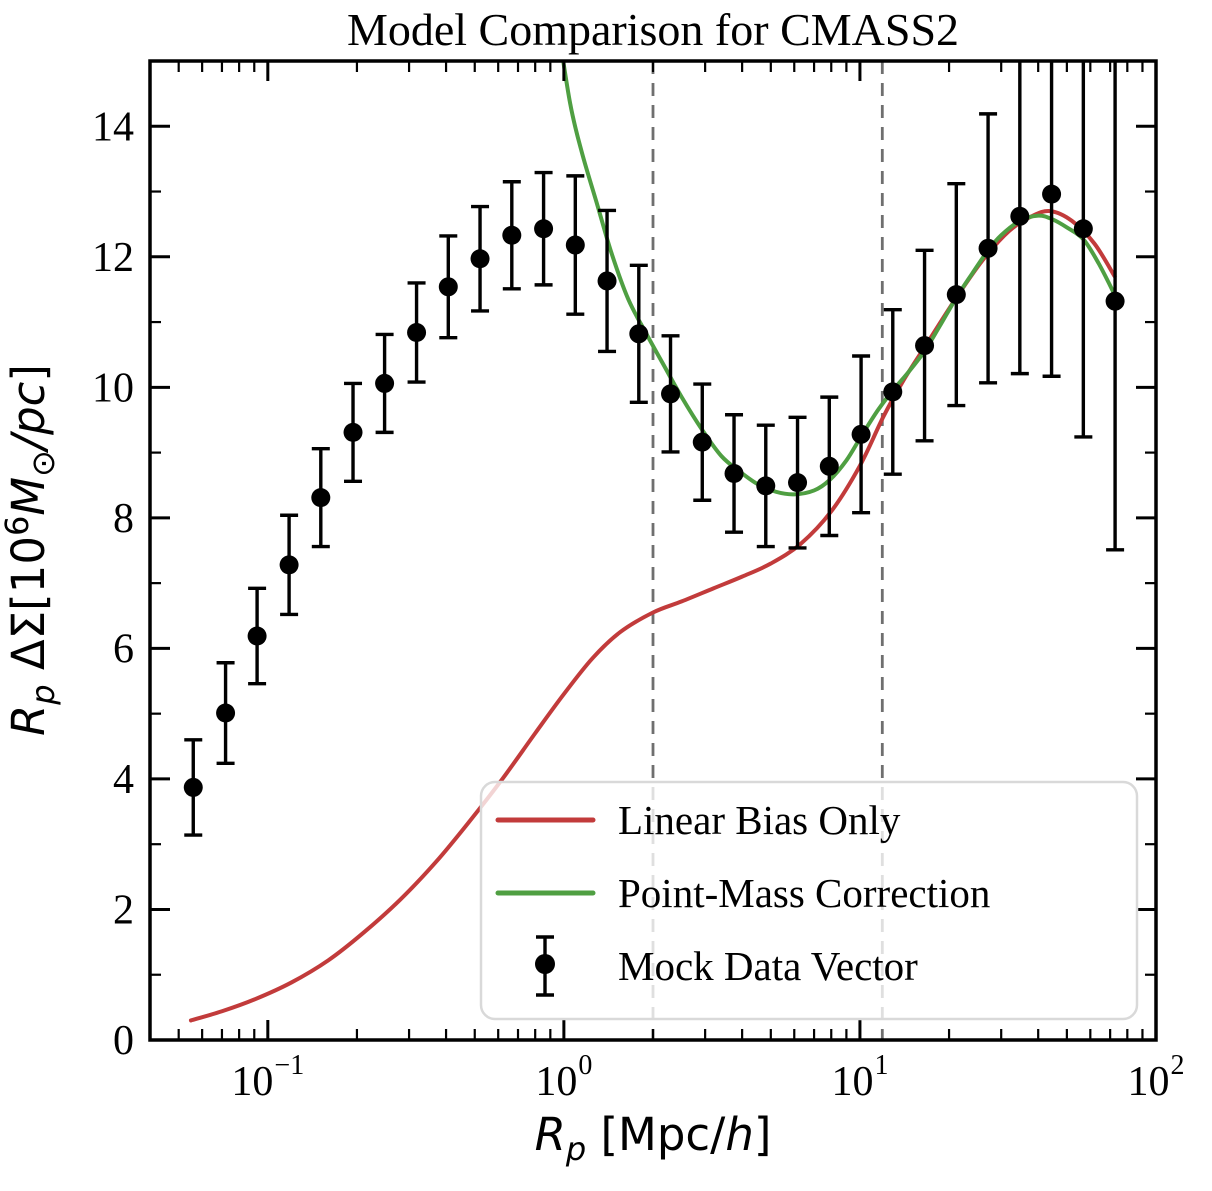  I want to click on y-tick-label: 14, so click(113, 127).